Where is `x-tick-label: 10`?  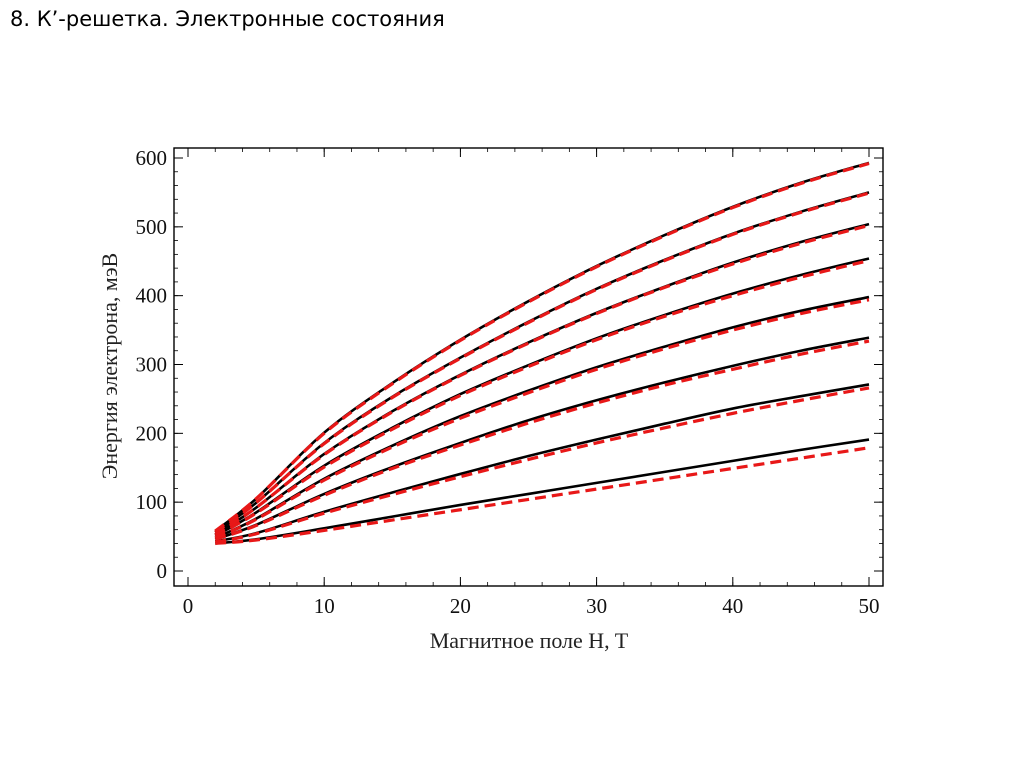 x-tick-label: 10 is located at coordinates (324, 606).